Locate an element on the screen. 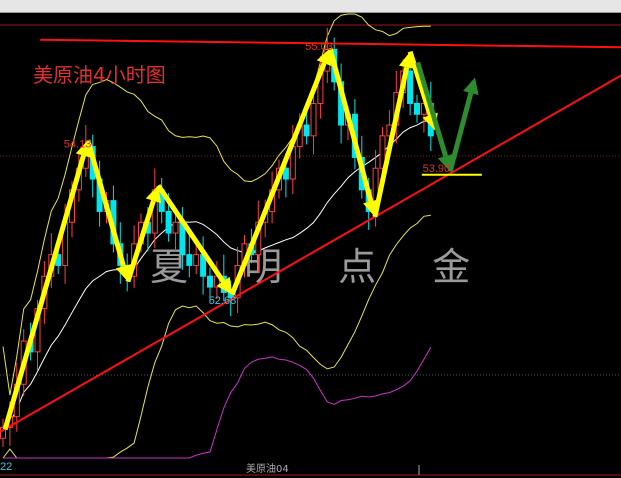 This screenshot has height=478, width=621. price-label: 22 is located at coordinates (6, 467).